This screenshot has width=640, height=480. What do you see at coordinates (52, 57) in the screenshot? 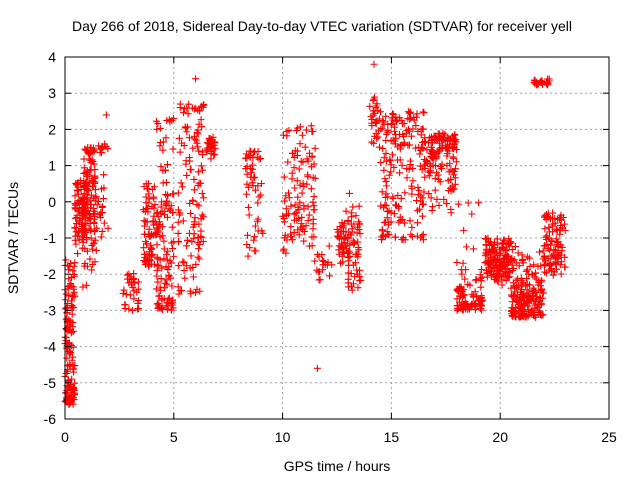
I see `y-tick-label: 4` at bounding box center [52, 57].